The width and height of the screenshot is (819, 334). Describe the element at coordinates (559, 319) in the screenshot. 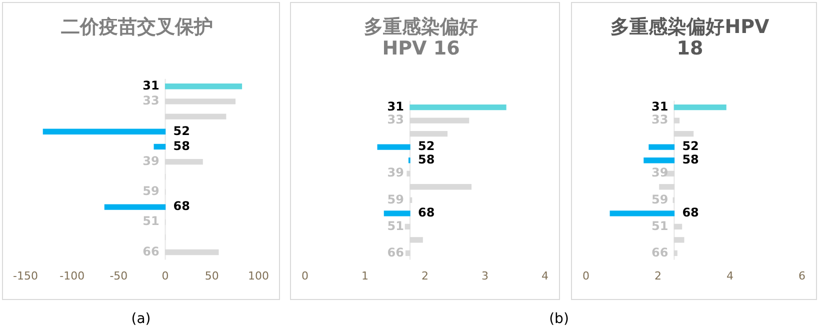

I see `text: (b)` at that location.